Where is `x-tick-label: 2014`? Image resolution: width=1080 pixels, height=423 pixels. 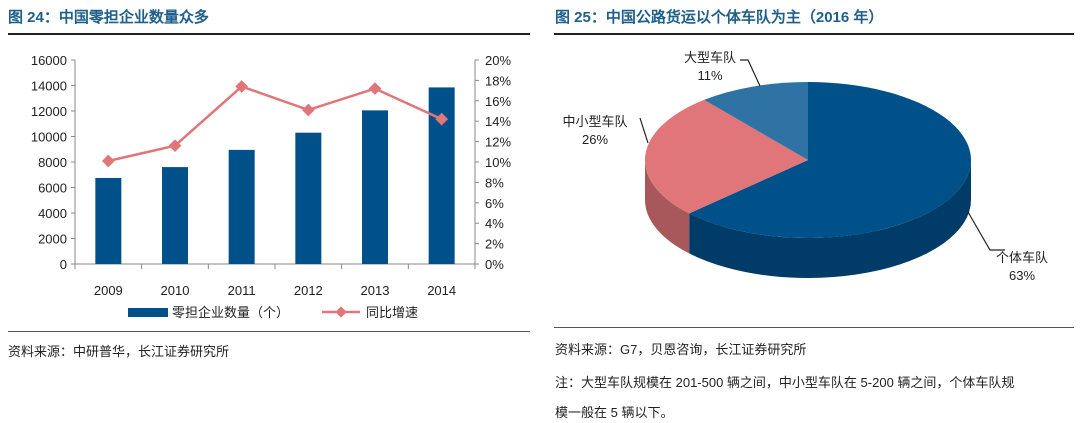 x-tick-label: 2014 is located at coordinates (441, 290).